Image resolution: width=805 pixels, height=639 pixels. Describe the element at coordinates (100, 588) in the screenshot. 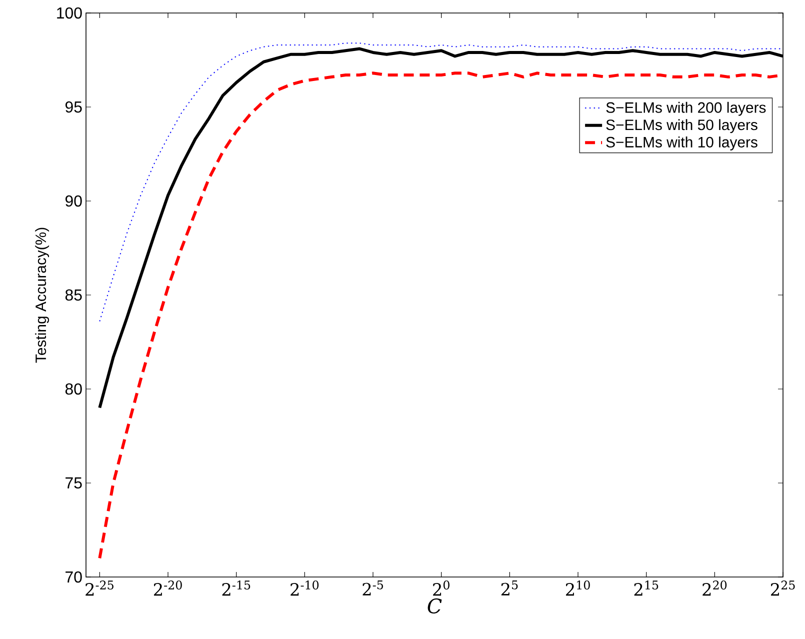

I see `x-tick-label: 2$^{-25}$` at that location.